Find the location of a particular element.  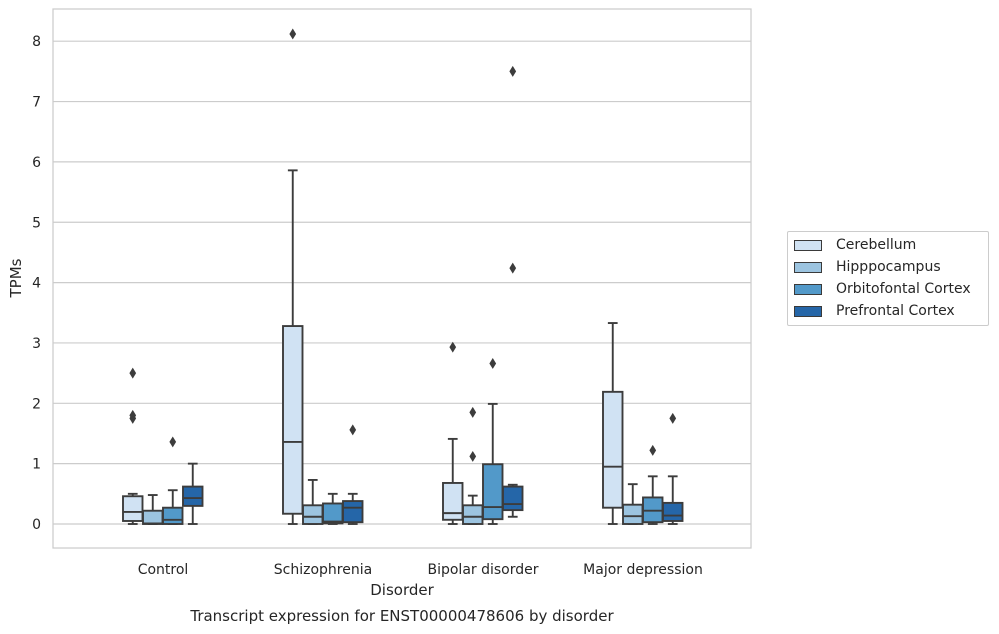

legend-item-prefrontal-cortex: Prefrontal Cortex is located at coordinates (874, 311).